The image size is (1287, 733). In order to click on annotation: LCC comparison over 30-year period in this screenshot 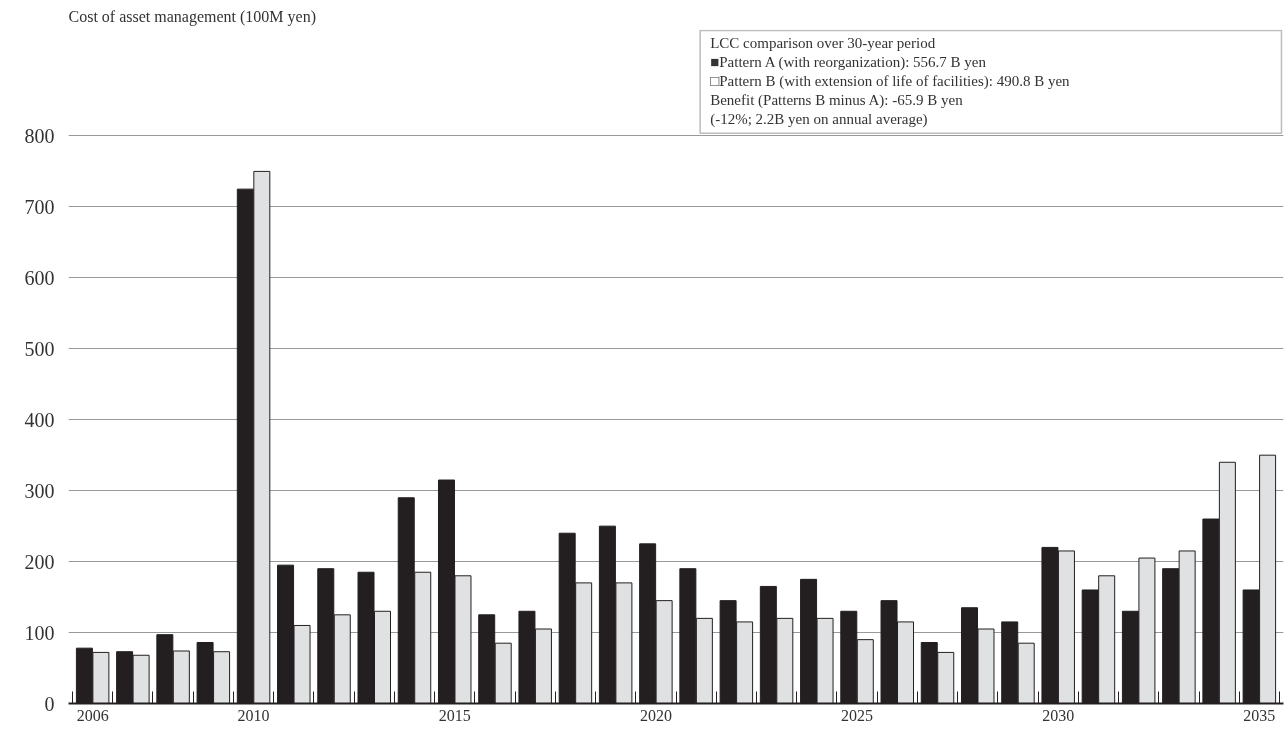, I will do `click(823, 43)`.